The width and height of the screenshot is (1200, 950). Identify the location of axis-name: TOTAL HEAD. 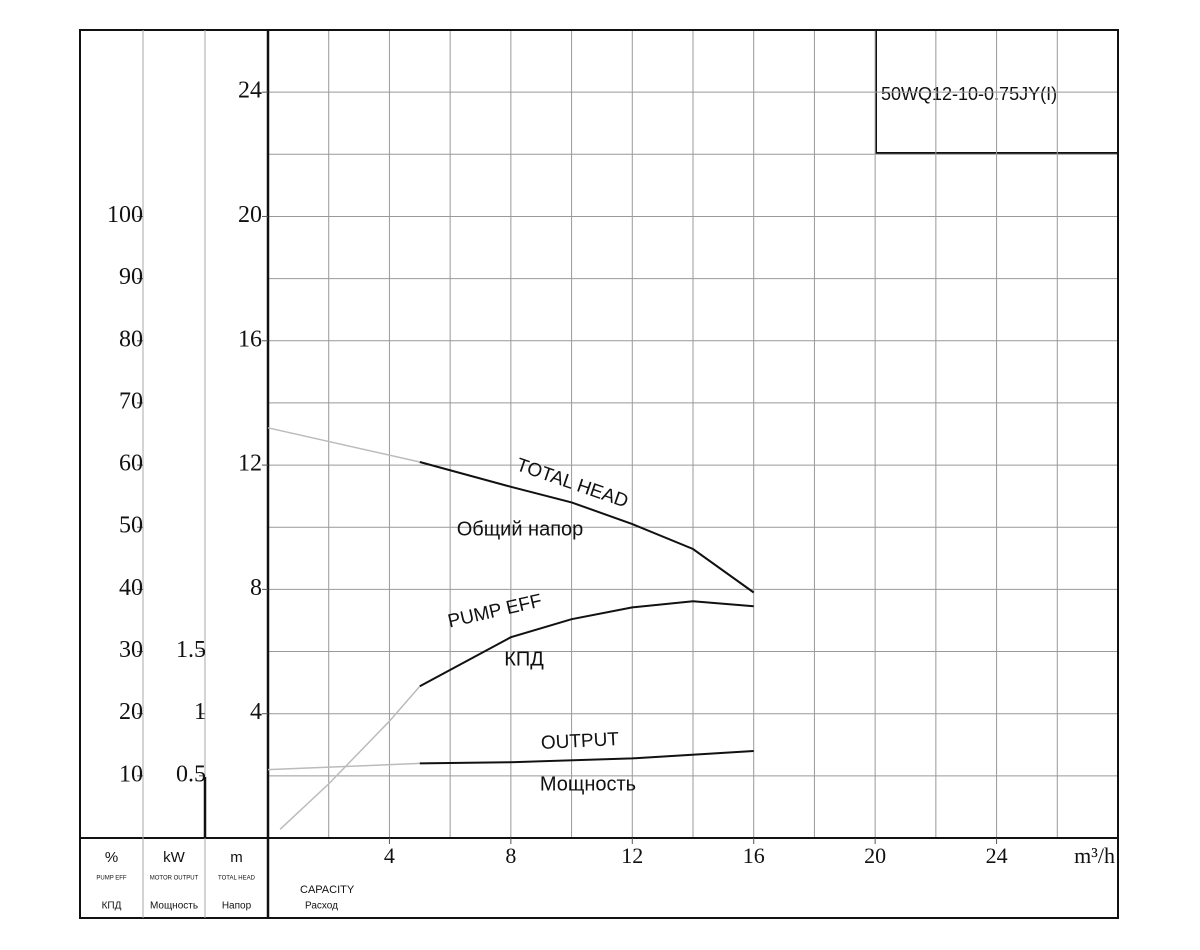
(237, 879).